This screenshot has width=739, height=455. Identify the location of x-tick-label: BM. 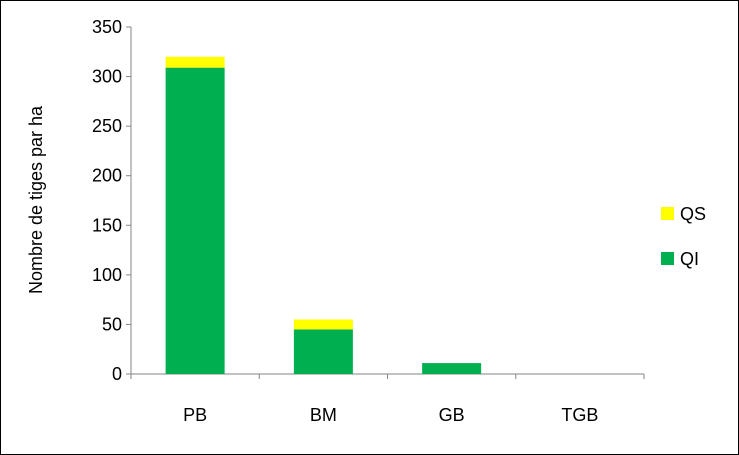
(323, 415).